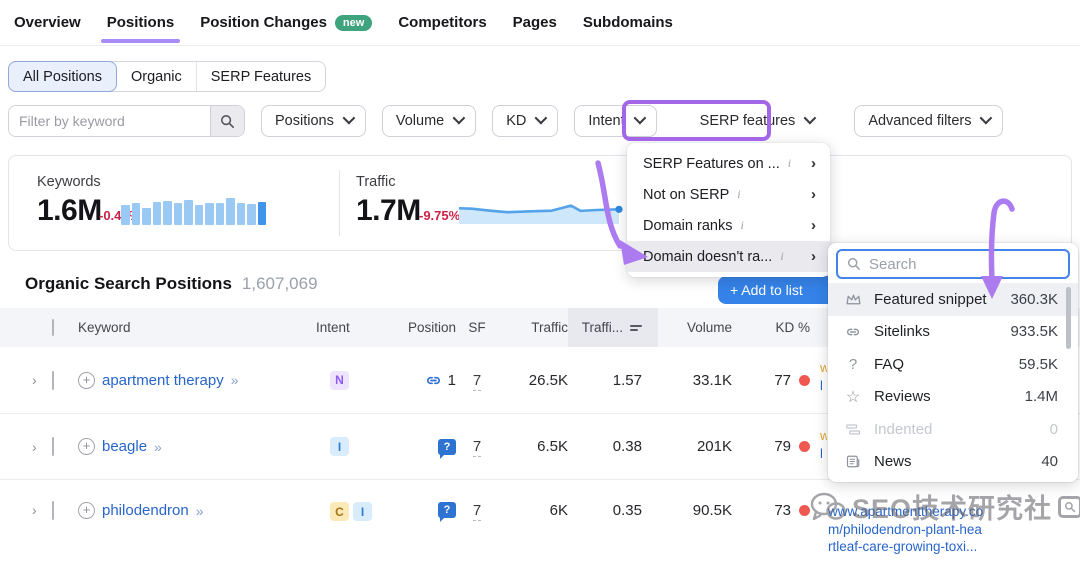  I want to click on tab-pages: Pages, so click(534, 22).